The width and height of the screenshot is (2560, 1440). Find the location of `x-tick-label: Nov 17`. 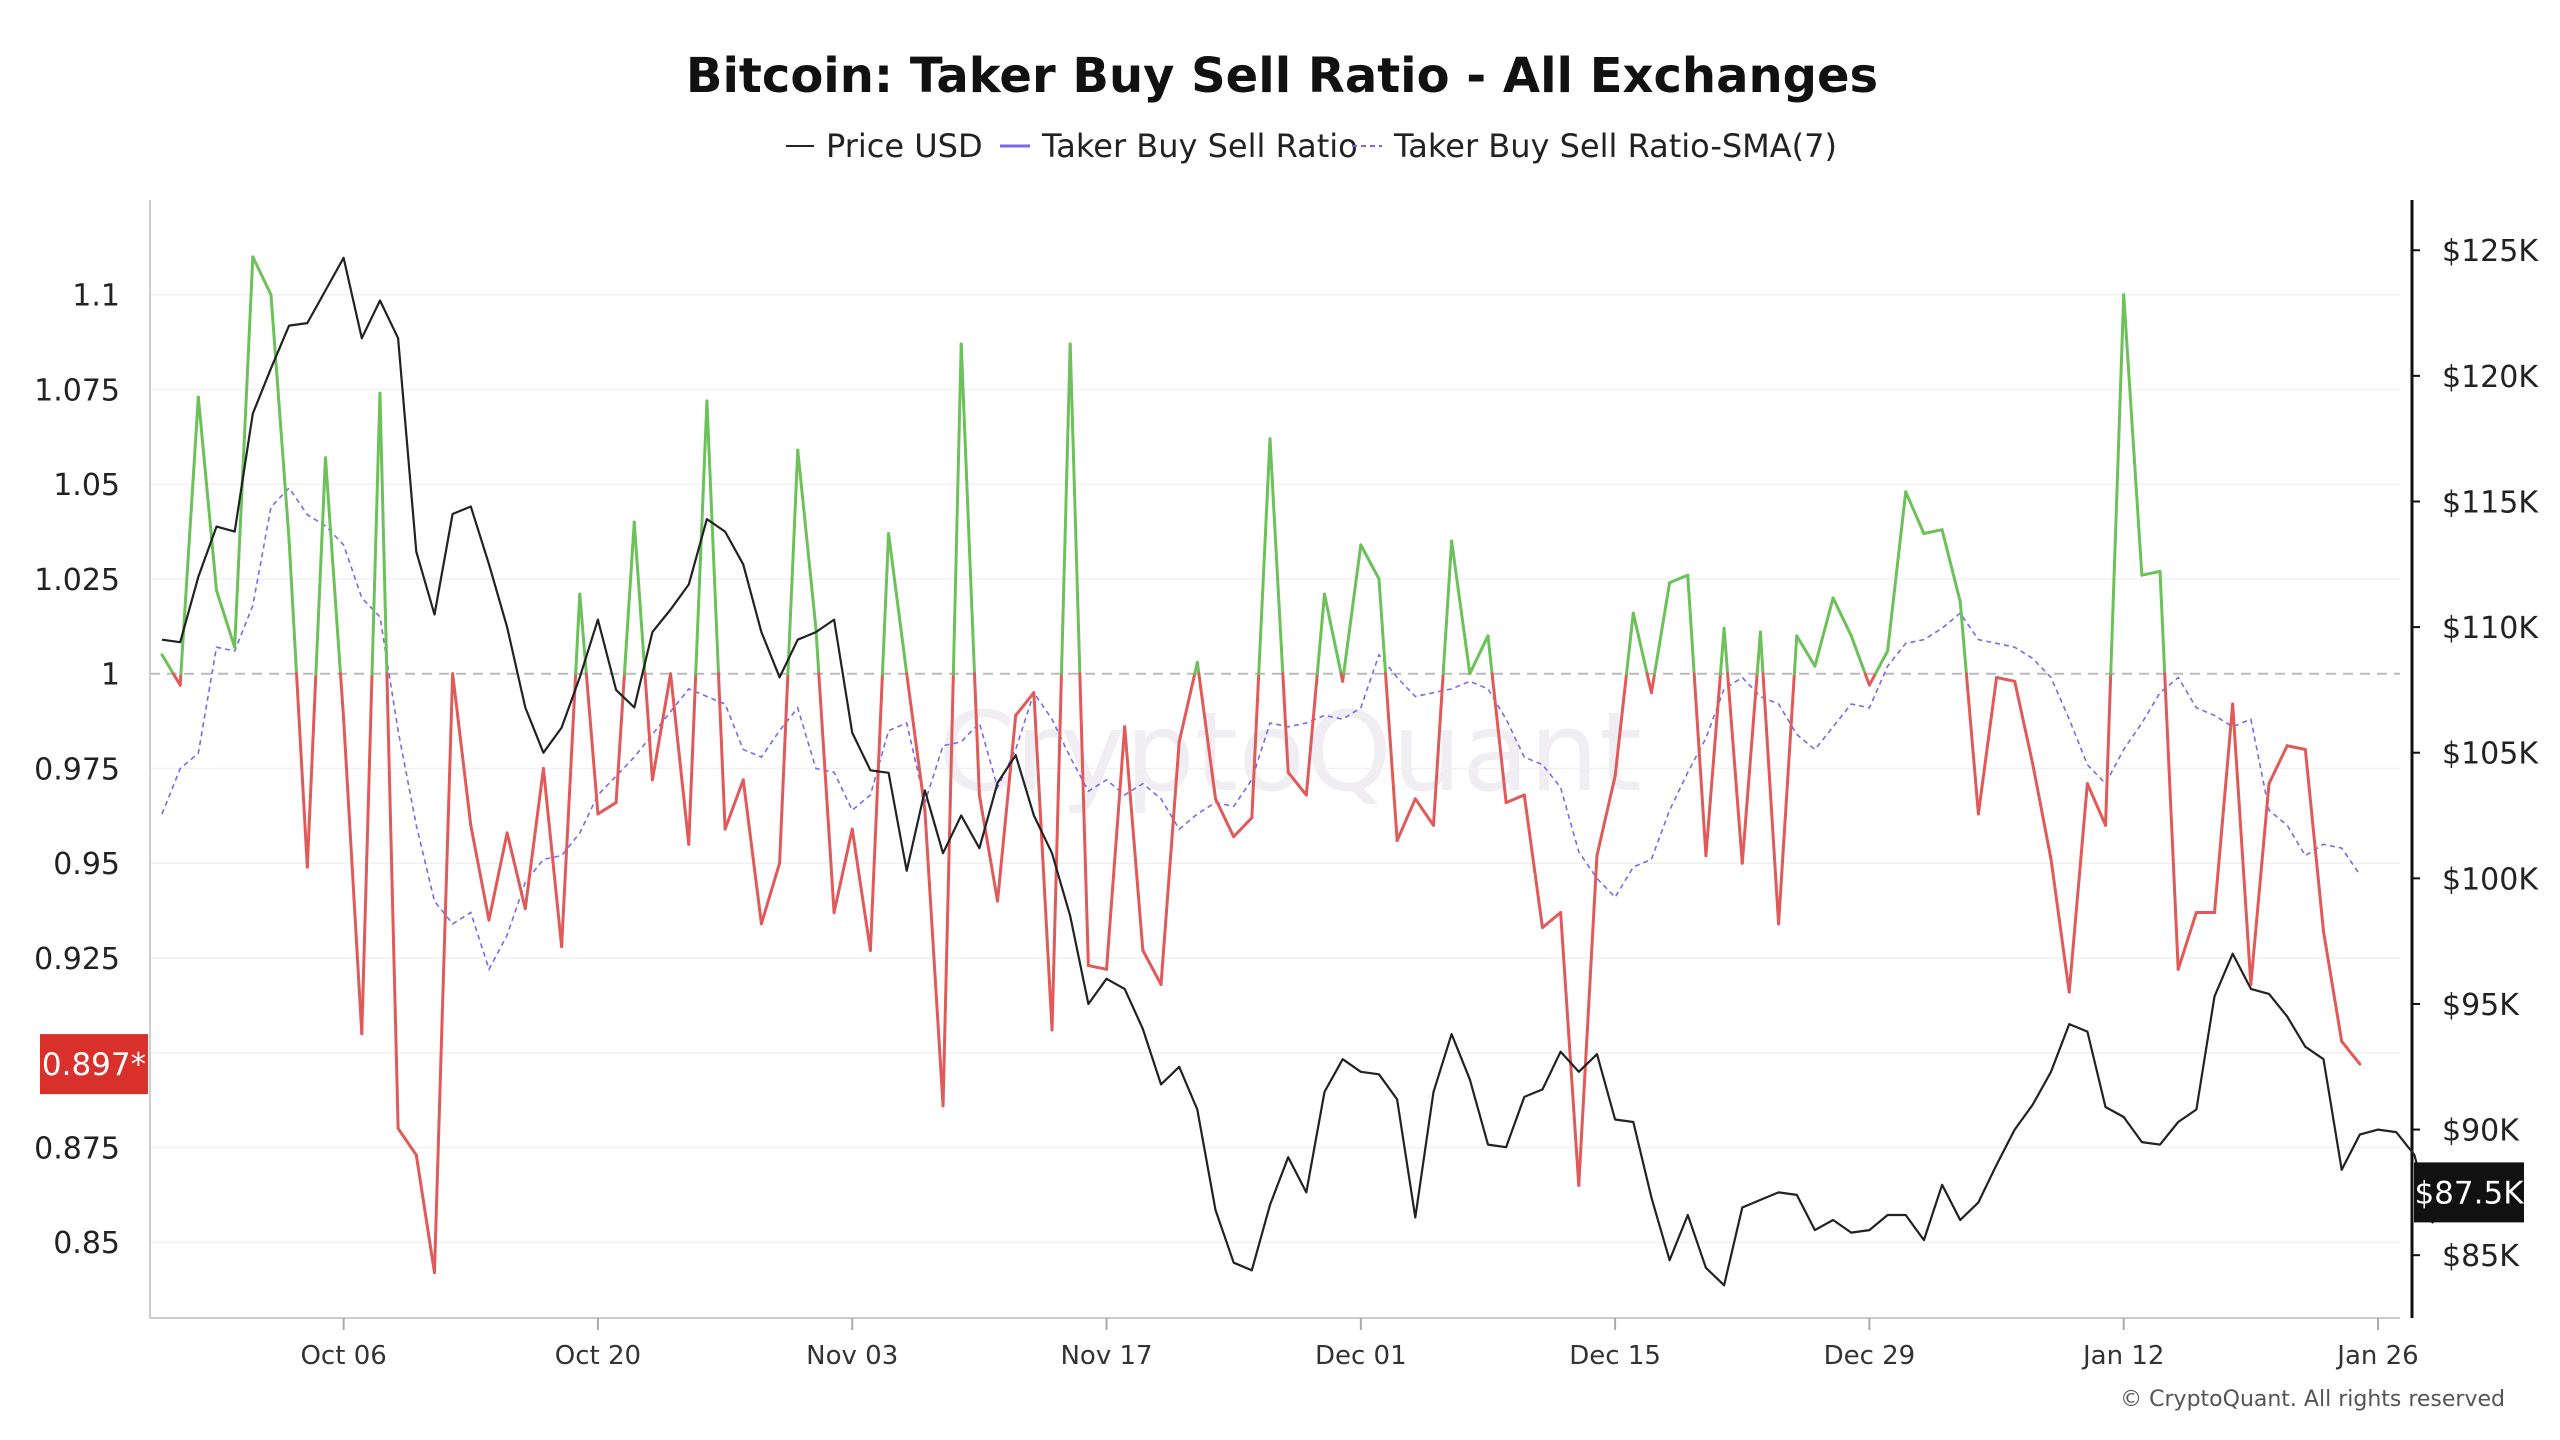

x-tick-label: Nov 17 is located at coordinates (1106, 1356).